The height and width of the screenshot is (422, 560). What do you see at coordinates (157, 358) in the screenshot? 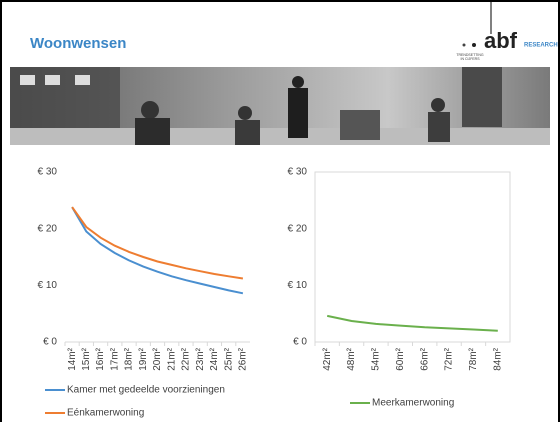
I see `x-tick-label: 20m²` at bounding box center [157, 358].